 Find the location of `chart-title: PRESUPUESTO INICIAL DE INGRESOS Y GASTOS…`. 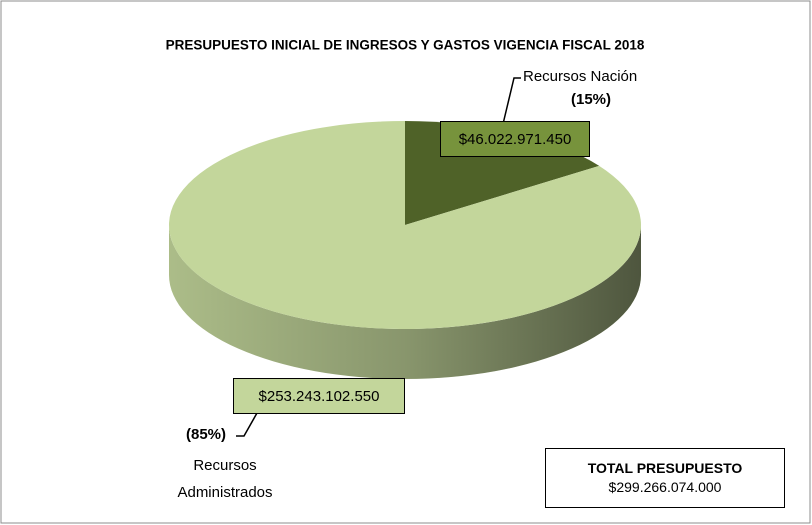

chart-title: PRESUPUESTO INICIAL DE INGRESOS Y GASTOS… is located at coordinates (405, 45).